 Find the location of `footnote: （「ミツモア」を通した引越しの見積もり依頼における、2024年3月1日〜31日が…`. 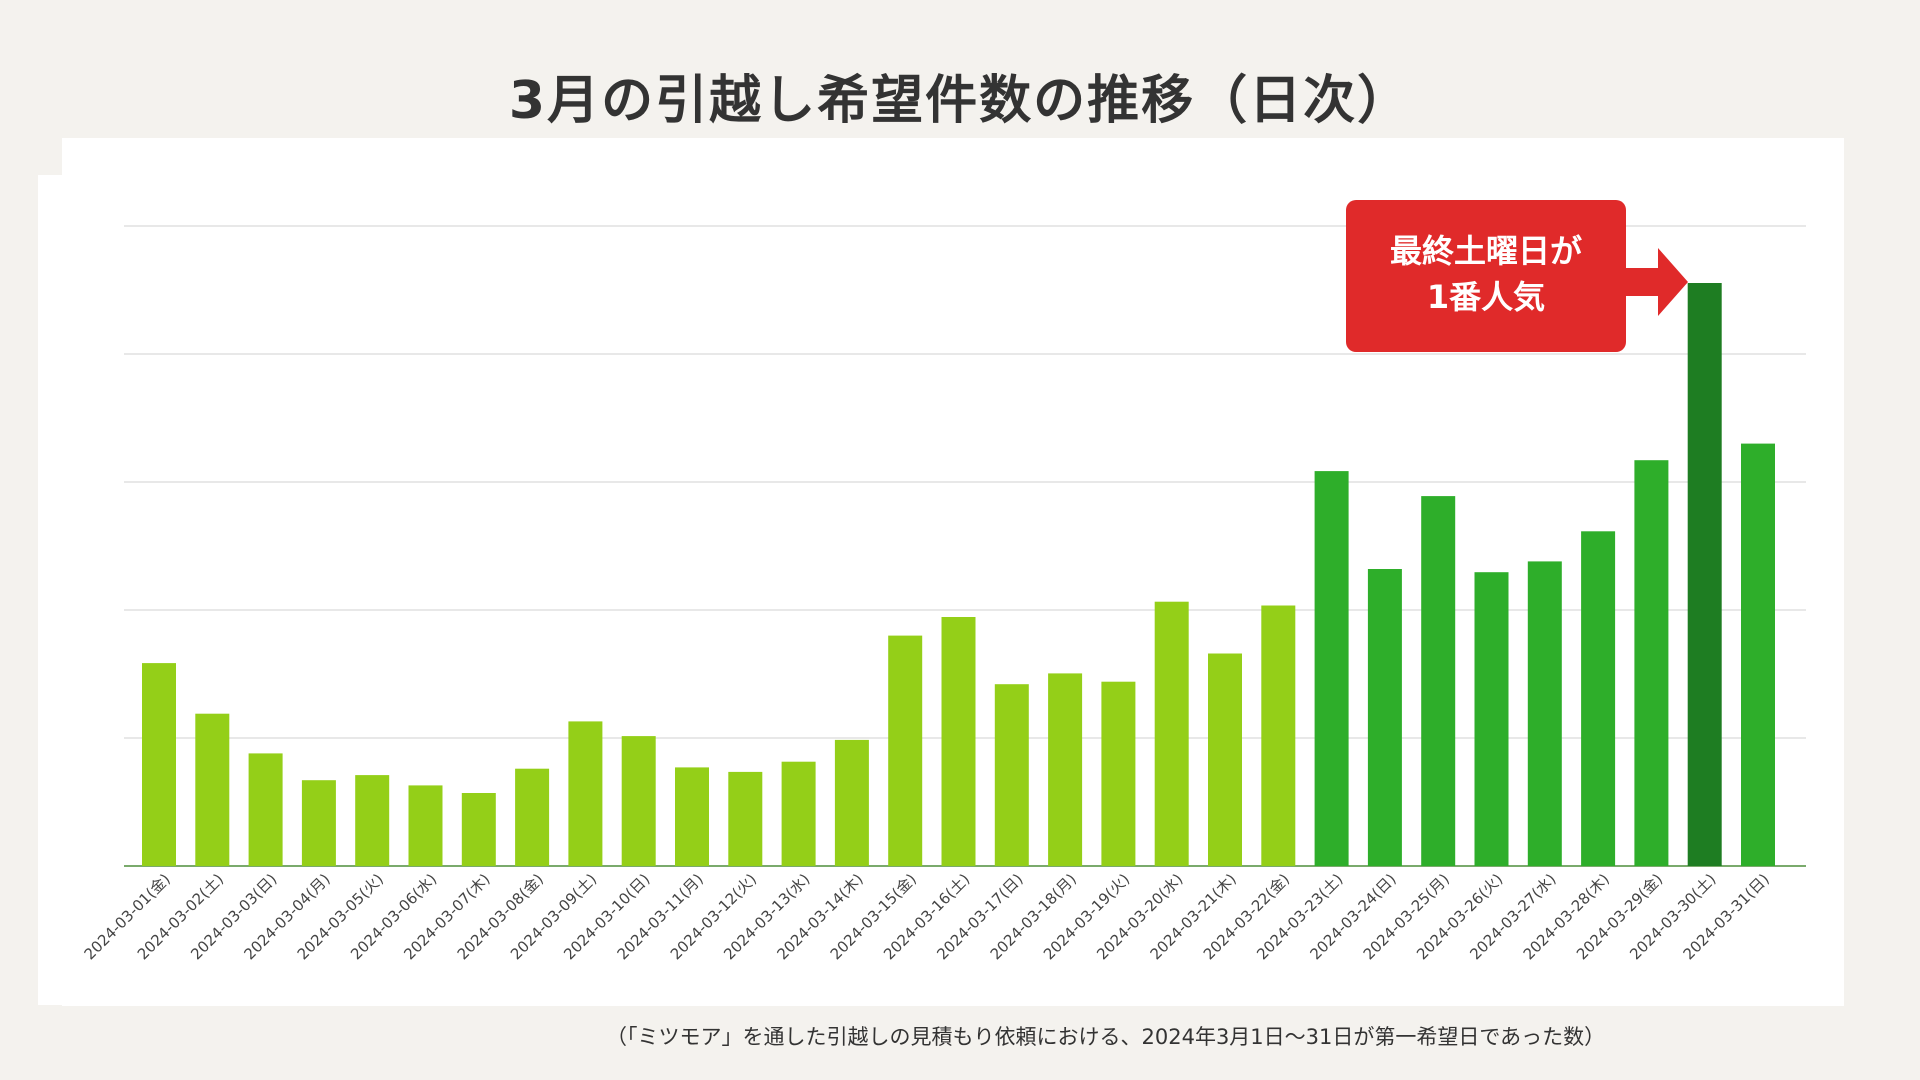

footnote: （「ミツモア」を通した引越しの見積もり依頼における、2024年3月1日〜31日が… is located at coordinates (1106, 1037).